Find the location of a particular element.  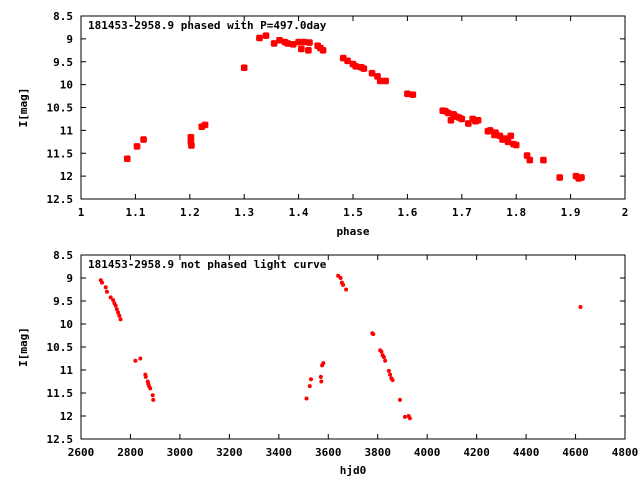

x-tick-label: 2 is located at coordinates (625, 212).